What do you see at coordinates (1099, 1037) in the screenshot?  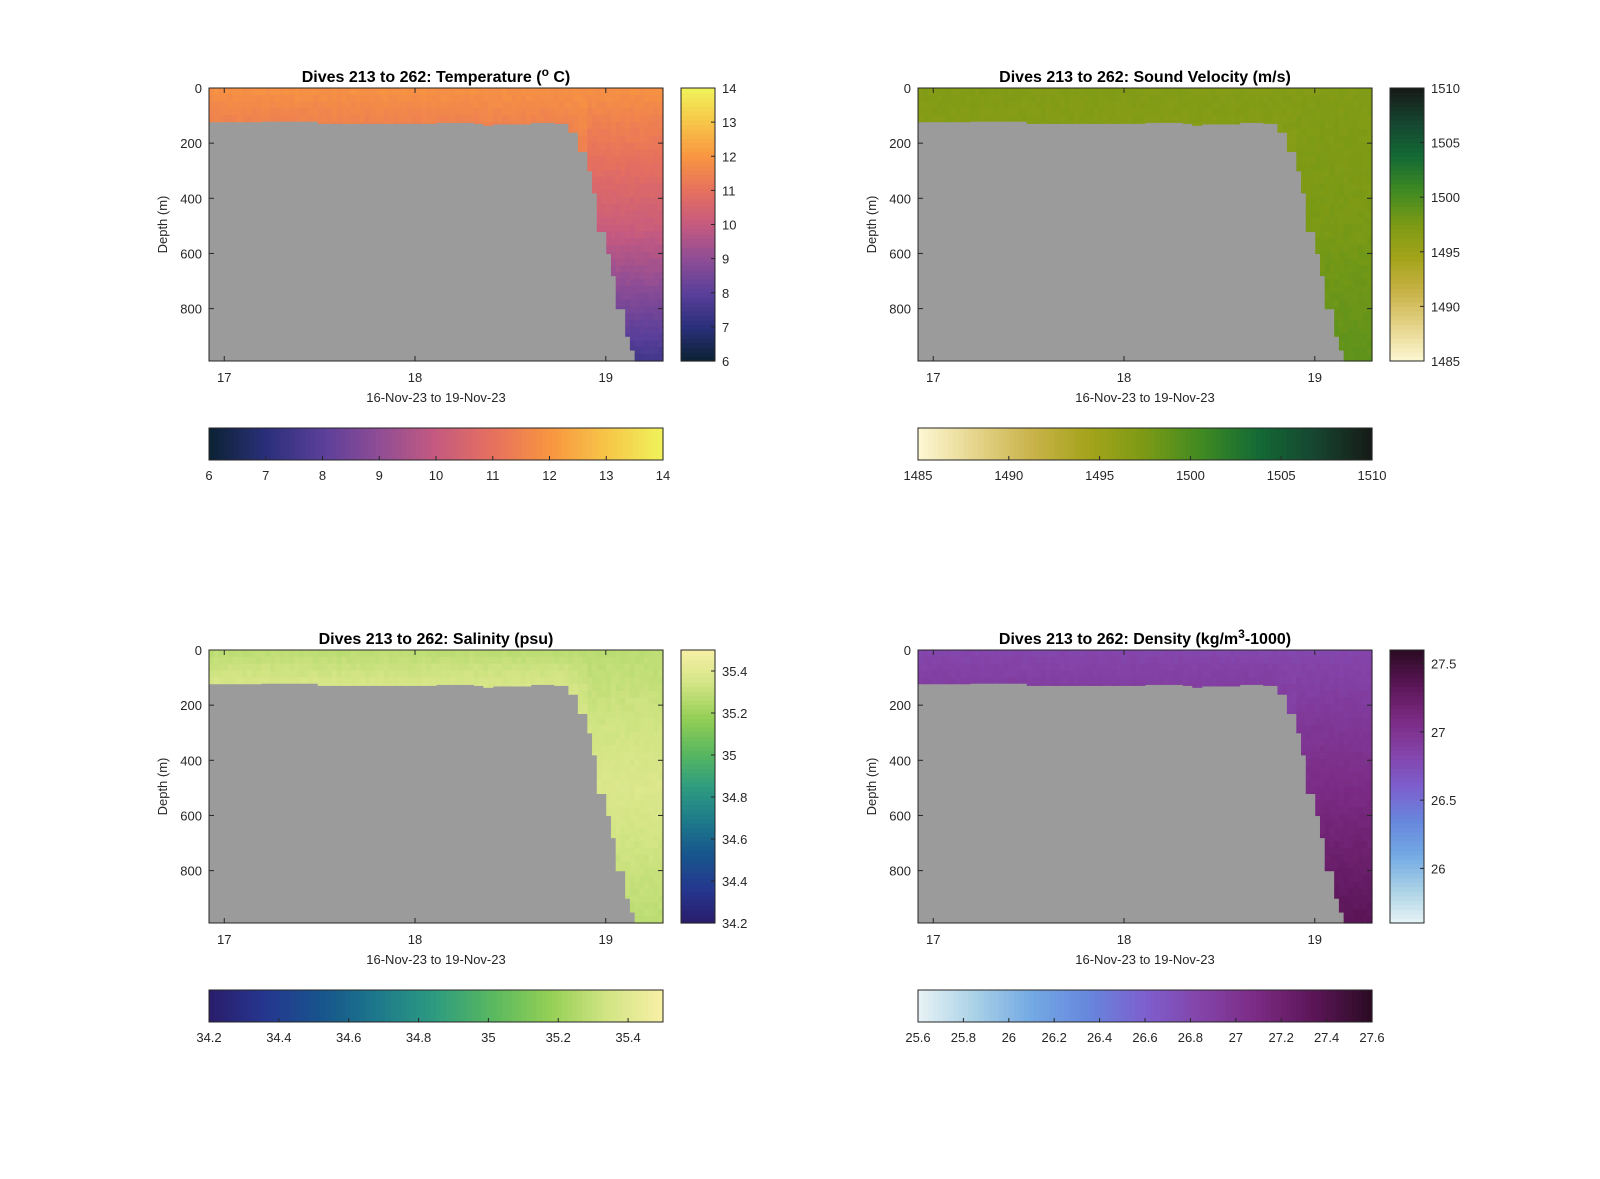 I see `colorbar-tick-label: 26.4` at bounding box center [1099, 1037].